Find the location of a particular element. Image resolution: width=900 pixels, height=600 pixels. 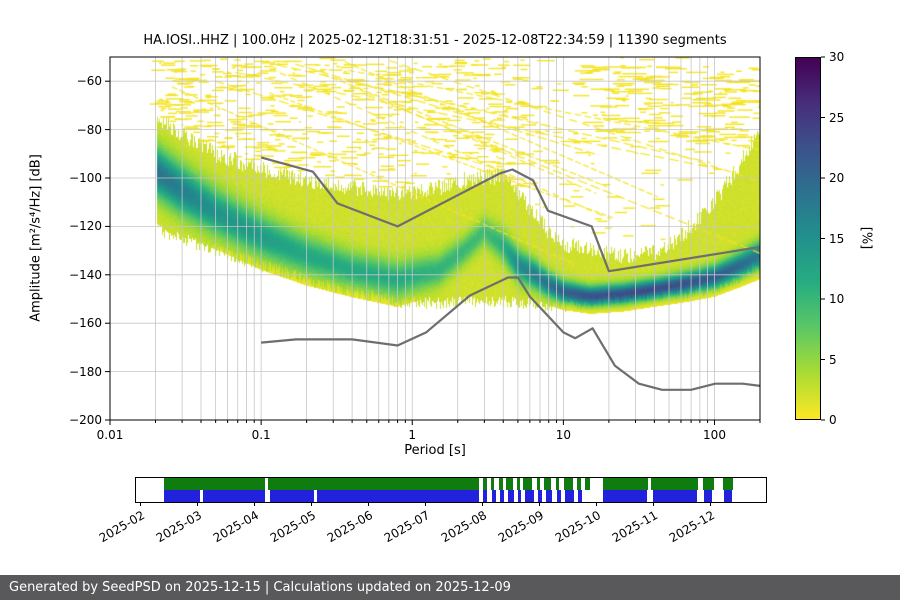

month-label: 2025-12 is located at coordinates (692, 527).